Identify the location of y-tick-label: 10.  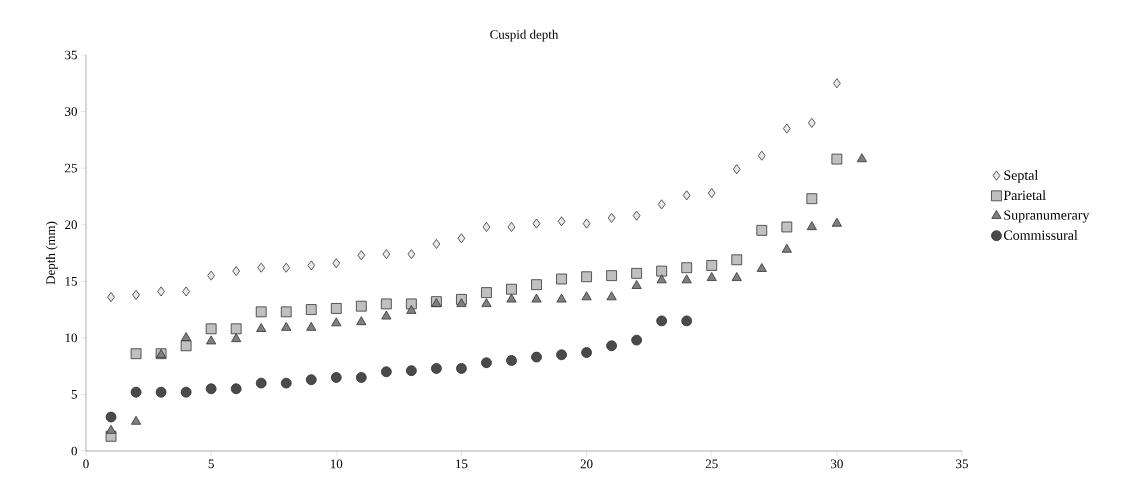
(71, 338).